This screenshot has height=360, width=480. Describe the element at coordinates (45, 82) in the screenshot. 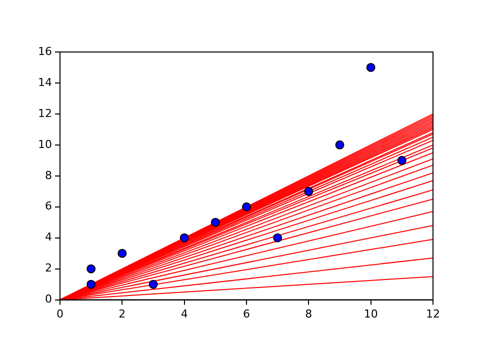

I see `y-tick-label: 14` at that location.